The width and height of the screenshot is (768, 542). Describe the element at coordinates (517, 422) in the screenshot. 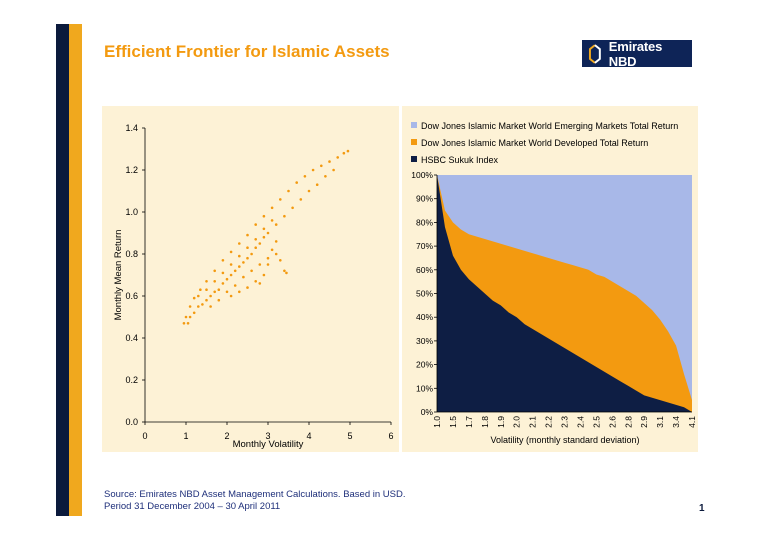

I see `area-x-tick-label: 2.0` at that location.